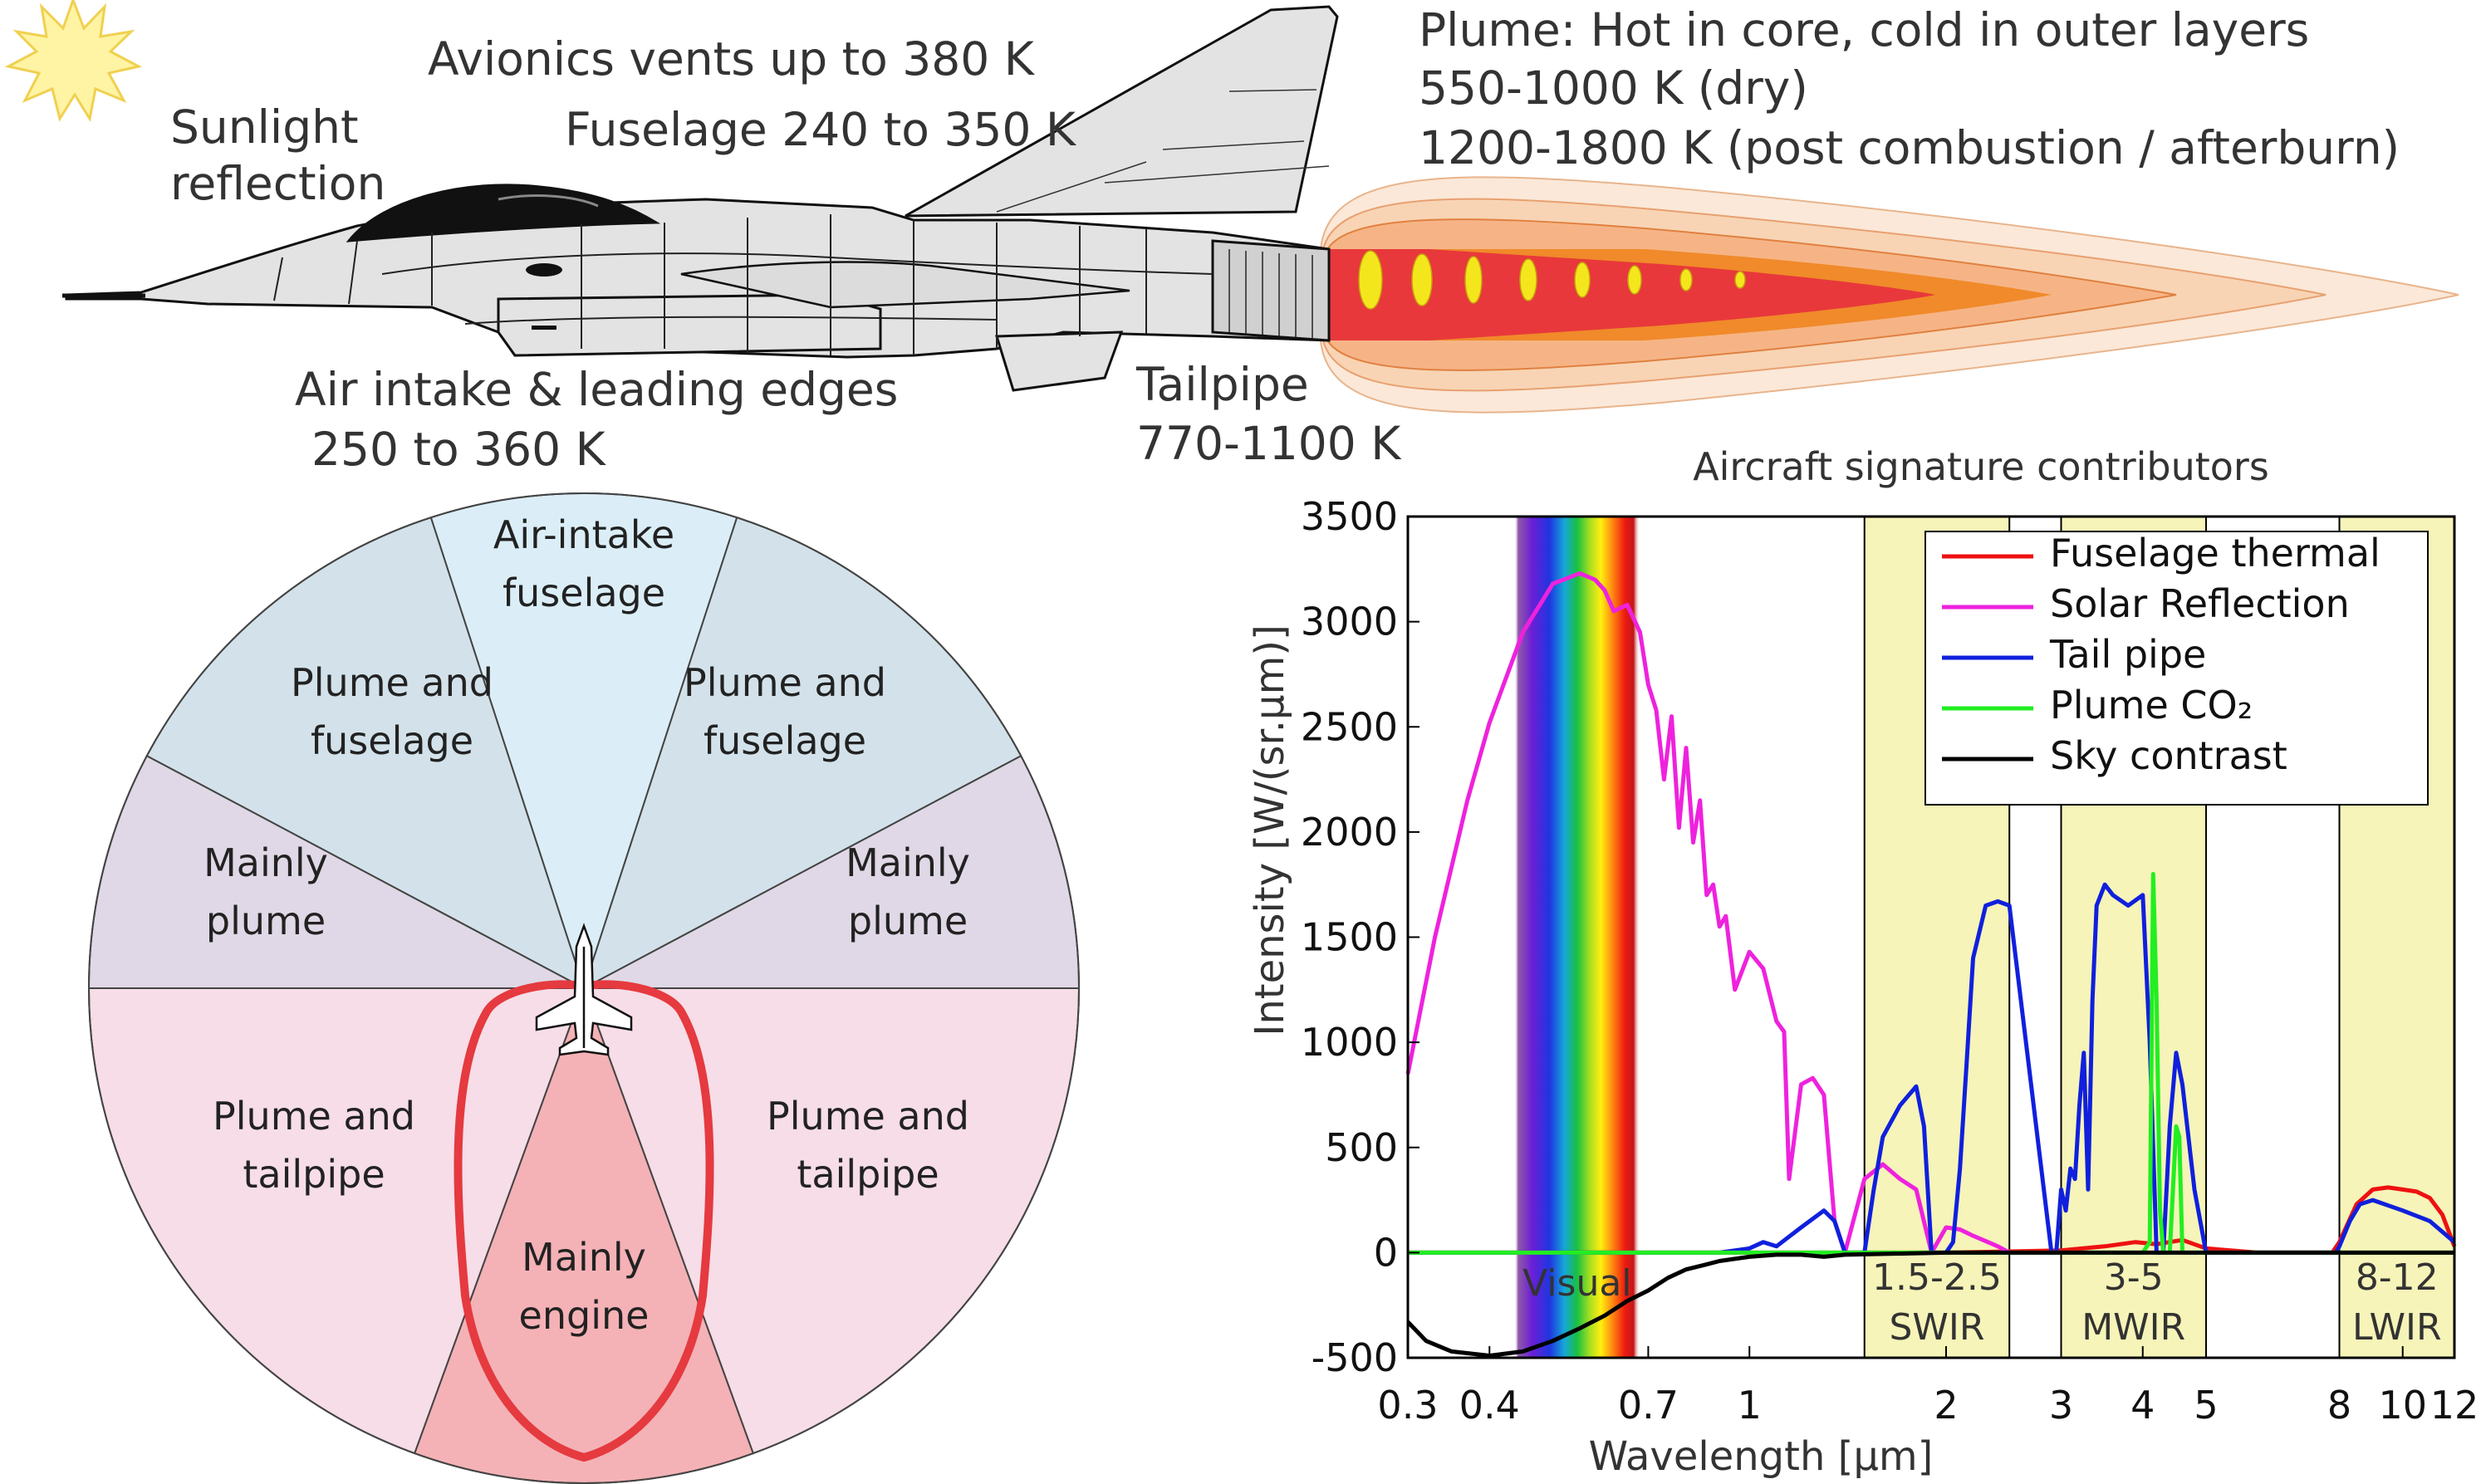 The image size is (2481, 1484). I want to click on y-tick-label: 2000, so click(1350, 832).